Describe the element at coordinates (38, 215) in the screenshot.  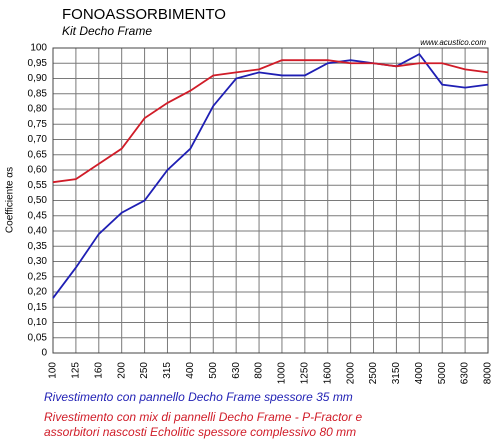
I see `y-tick-label: 0,45` at that location.